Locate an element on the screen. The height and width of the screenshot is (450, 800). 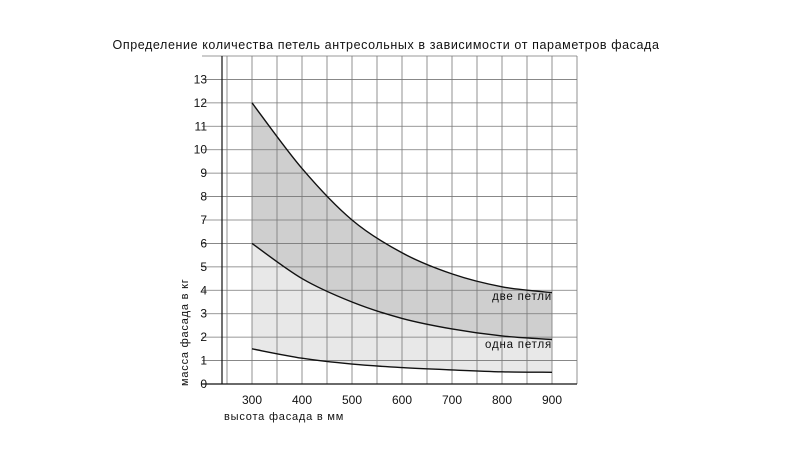
y-tick-label: 8 is located at coordinates (203, 197).